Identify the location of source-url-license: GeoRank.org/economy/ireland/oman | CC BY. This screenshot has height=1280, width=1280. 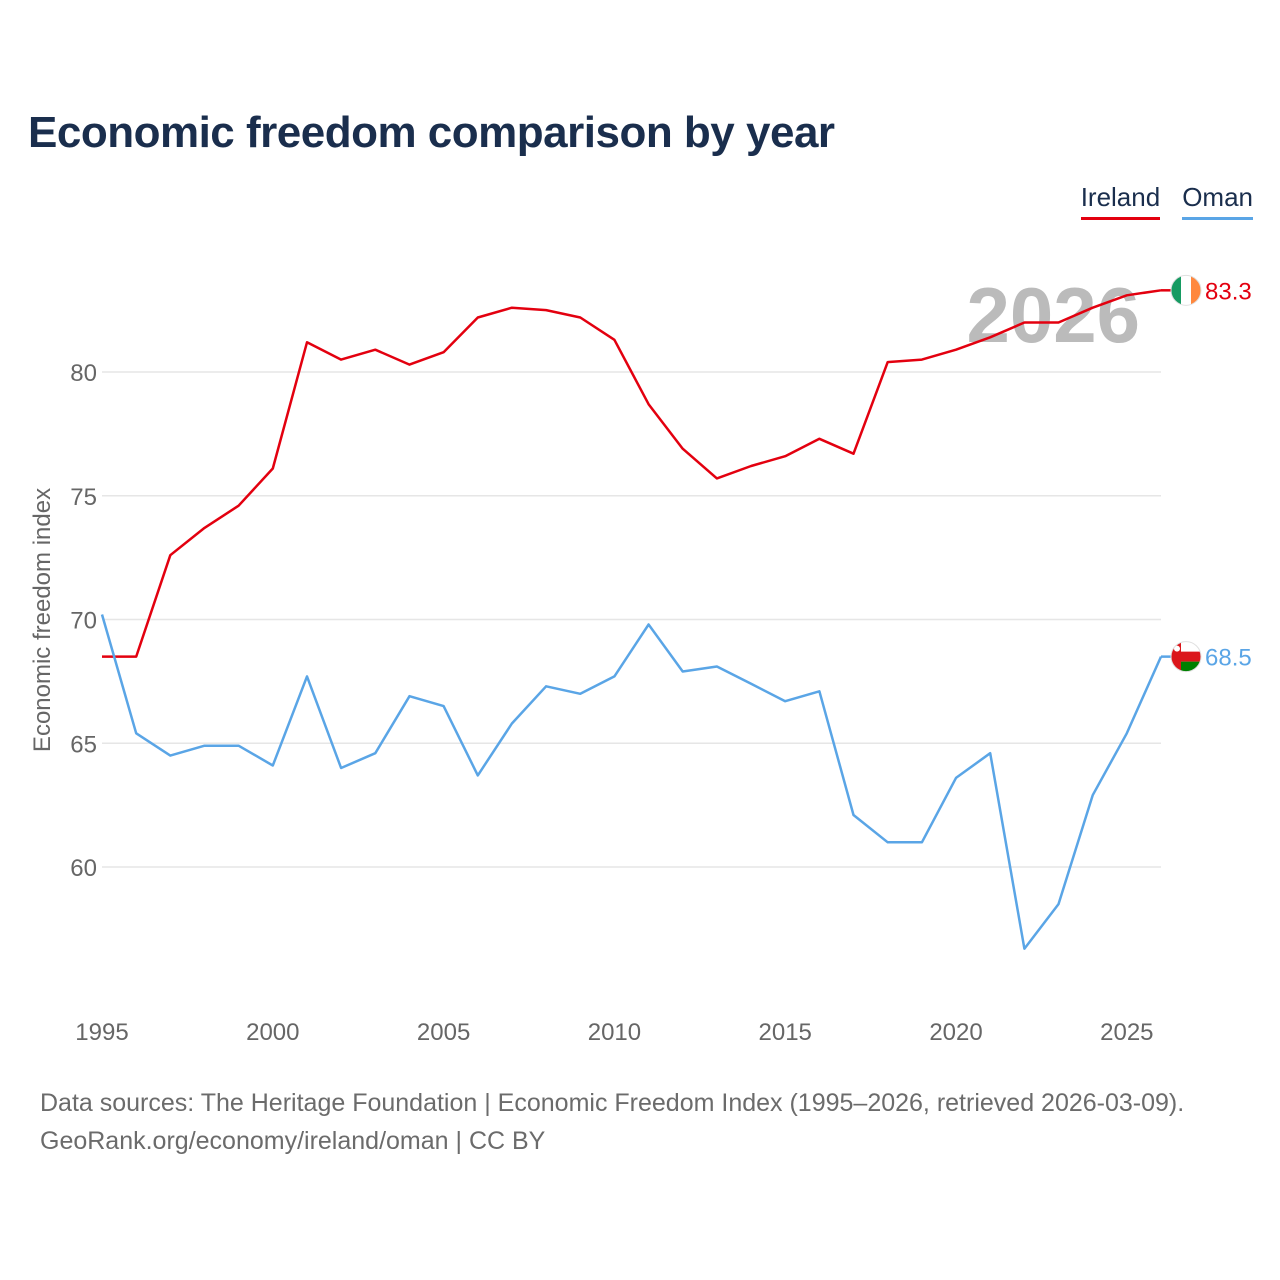
(293, 1141).